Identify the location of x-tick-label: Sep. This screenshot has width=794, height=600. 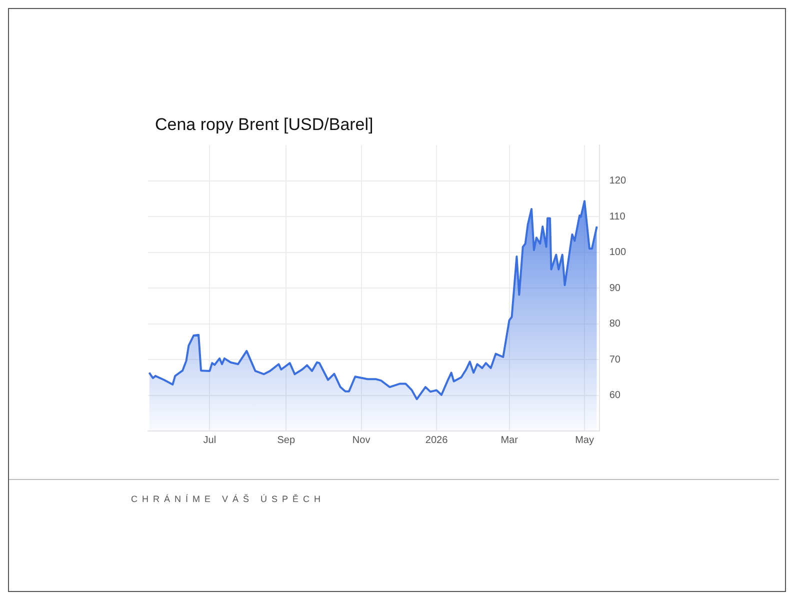
(286, 440).